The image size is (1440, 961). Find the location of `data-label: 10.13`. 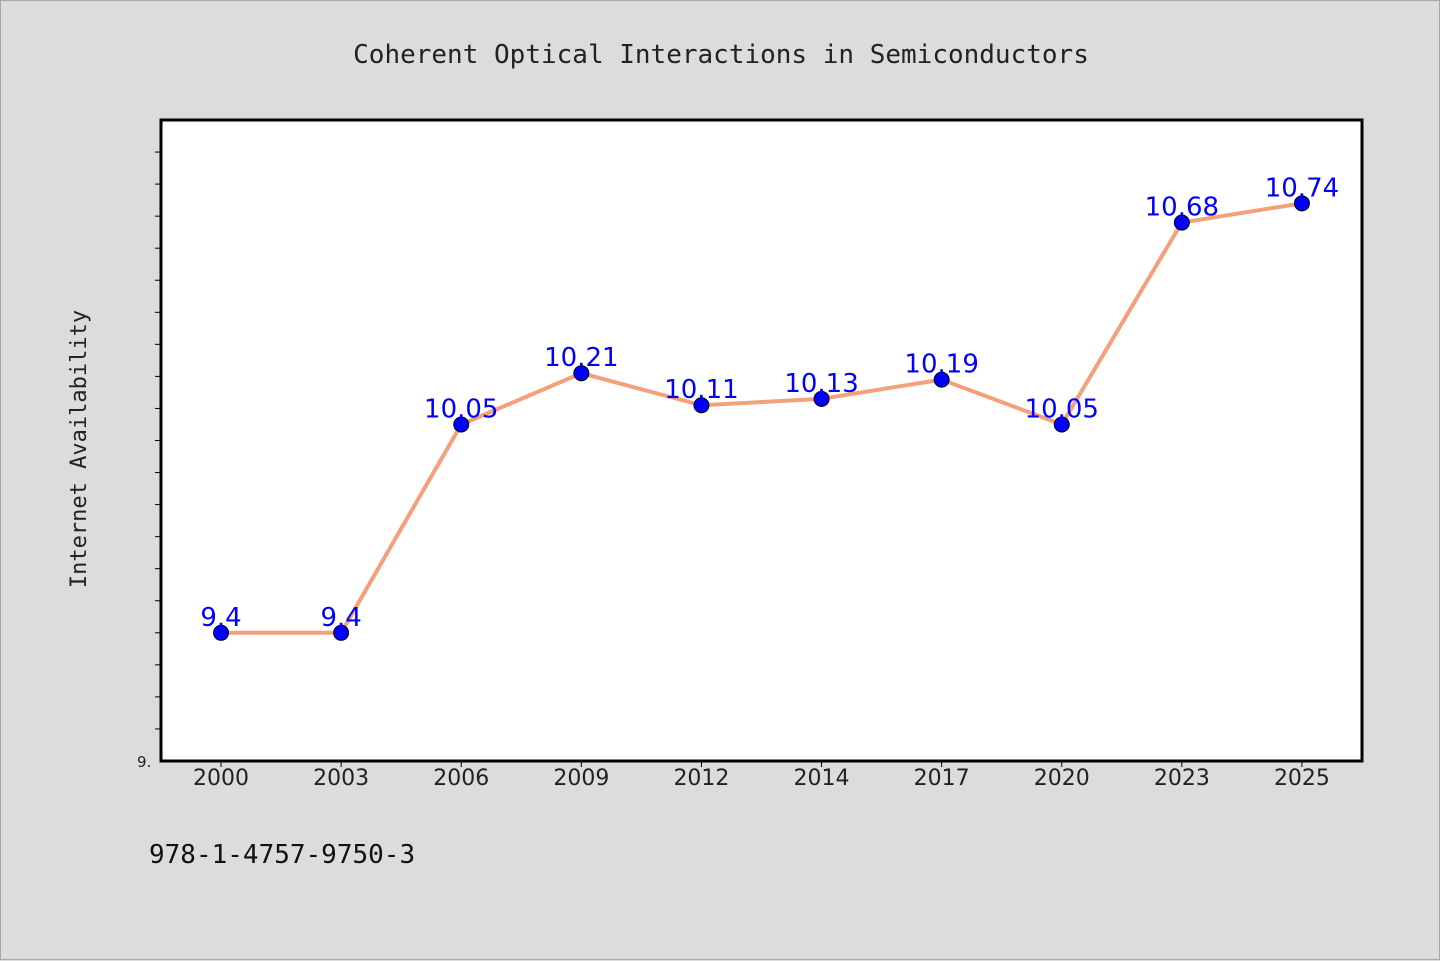

data-label: 10.13 is located at coordinates (821, 384).